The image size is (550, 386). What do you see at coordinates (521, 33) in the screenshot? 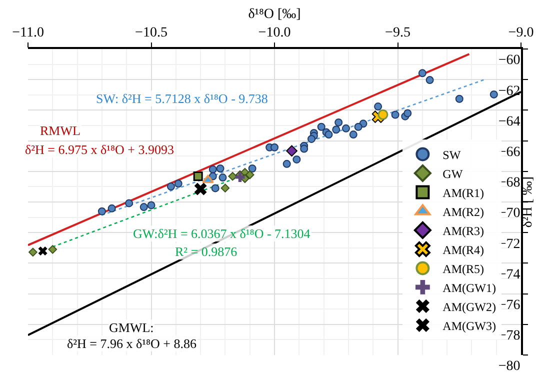
I see `x-tick-label: −9.0` at bounding box center [521, 33].